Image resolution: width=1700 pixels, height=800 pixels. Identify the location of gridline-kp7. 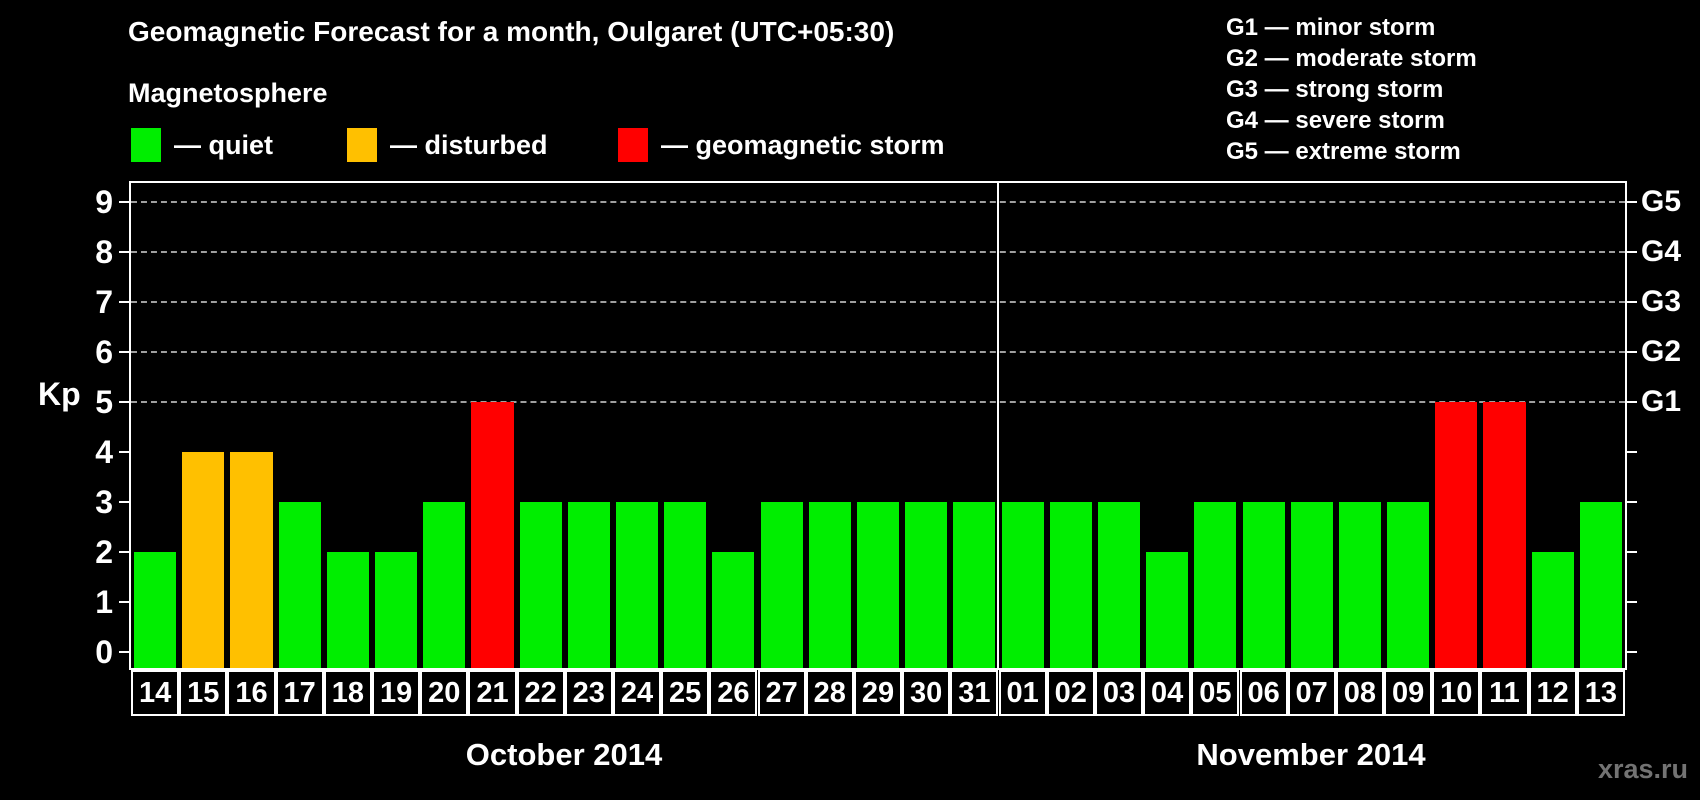
(878, 302).